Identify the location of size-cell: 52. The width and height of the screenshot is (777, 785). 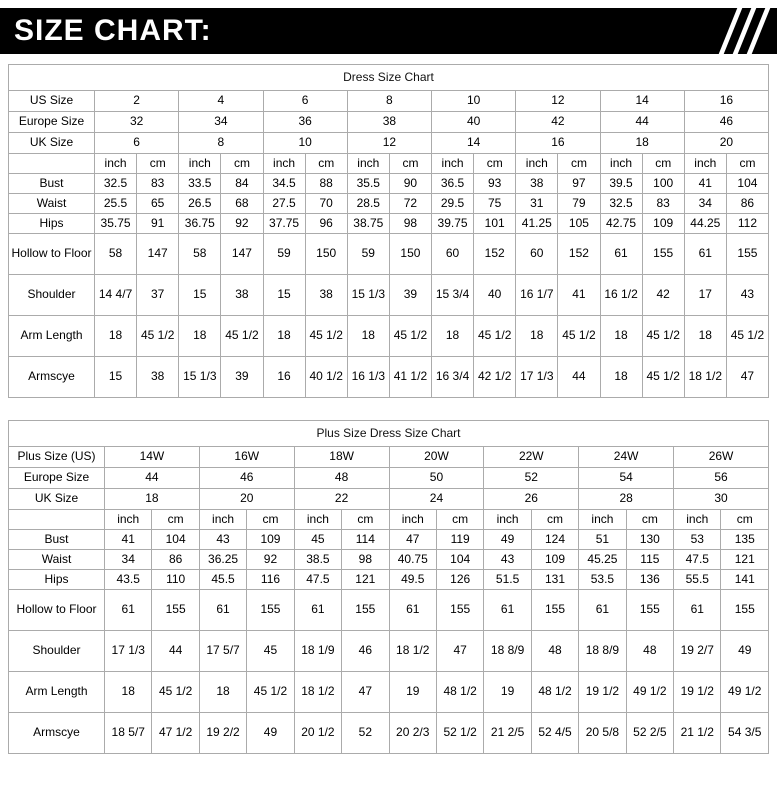
(531, 478).